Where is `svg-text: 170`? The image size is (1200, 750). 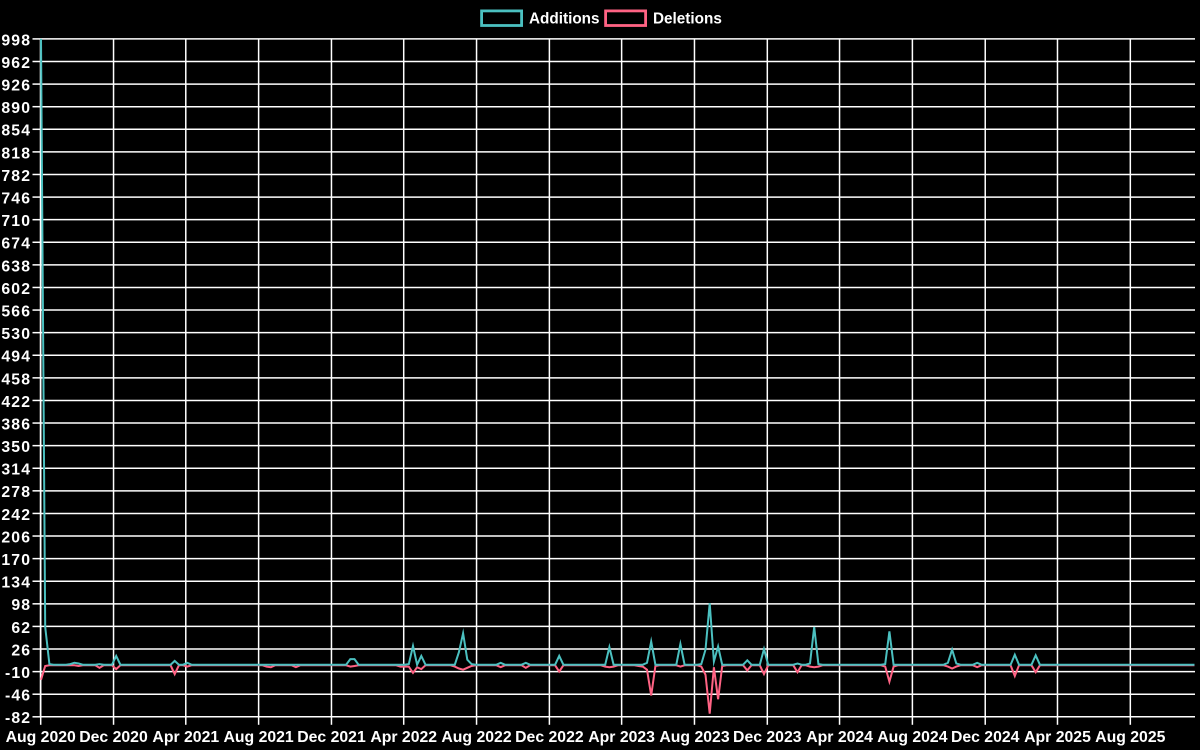 svg-text: 170 is located at coordinates (16, 560).